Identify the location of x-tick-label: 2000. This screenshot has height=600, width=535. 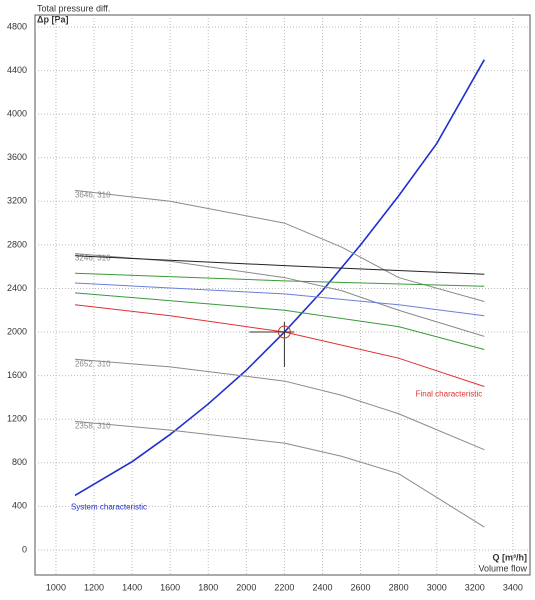
(246, 587).